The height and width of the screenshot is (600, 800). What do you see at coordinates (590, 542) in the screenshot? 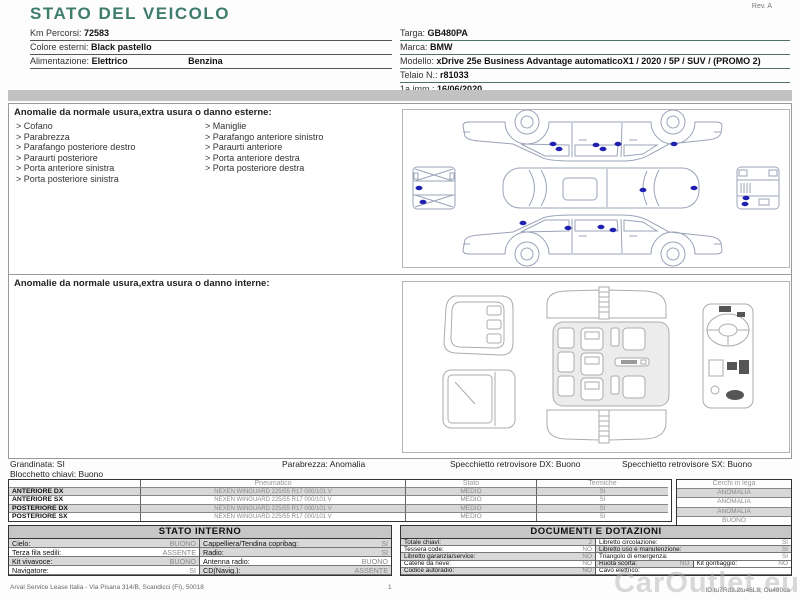
I see `cell-value: 2` at bounding box center [590, 542].